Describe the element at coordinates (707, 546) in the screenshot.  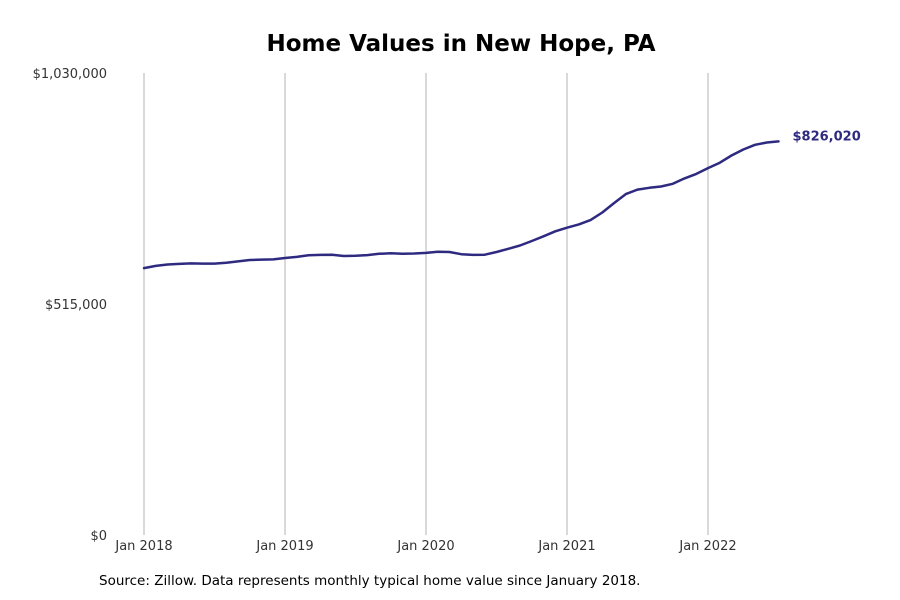
I see `x-tick-label: Jan 2022` at that location.